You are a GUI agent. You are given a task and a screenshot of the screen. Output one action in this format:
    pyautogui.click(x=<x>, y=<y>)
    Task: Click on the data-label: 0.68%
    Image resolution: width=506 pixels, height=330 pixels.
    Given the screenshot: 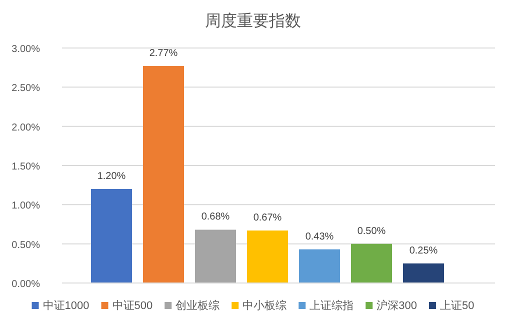 What is the action you would take?
    pyautogui.click(x=215, y=217)
    